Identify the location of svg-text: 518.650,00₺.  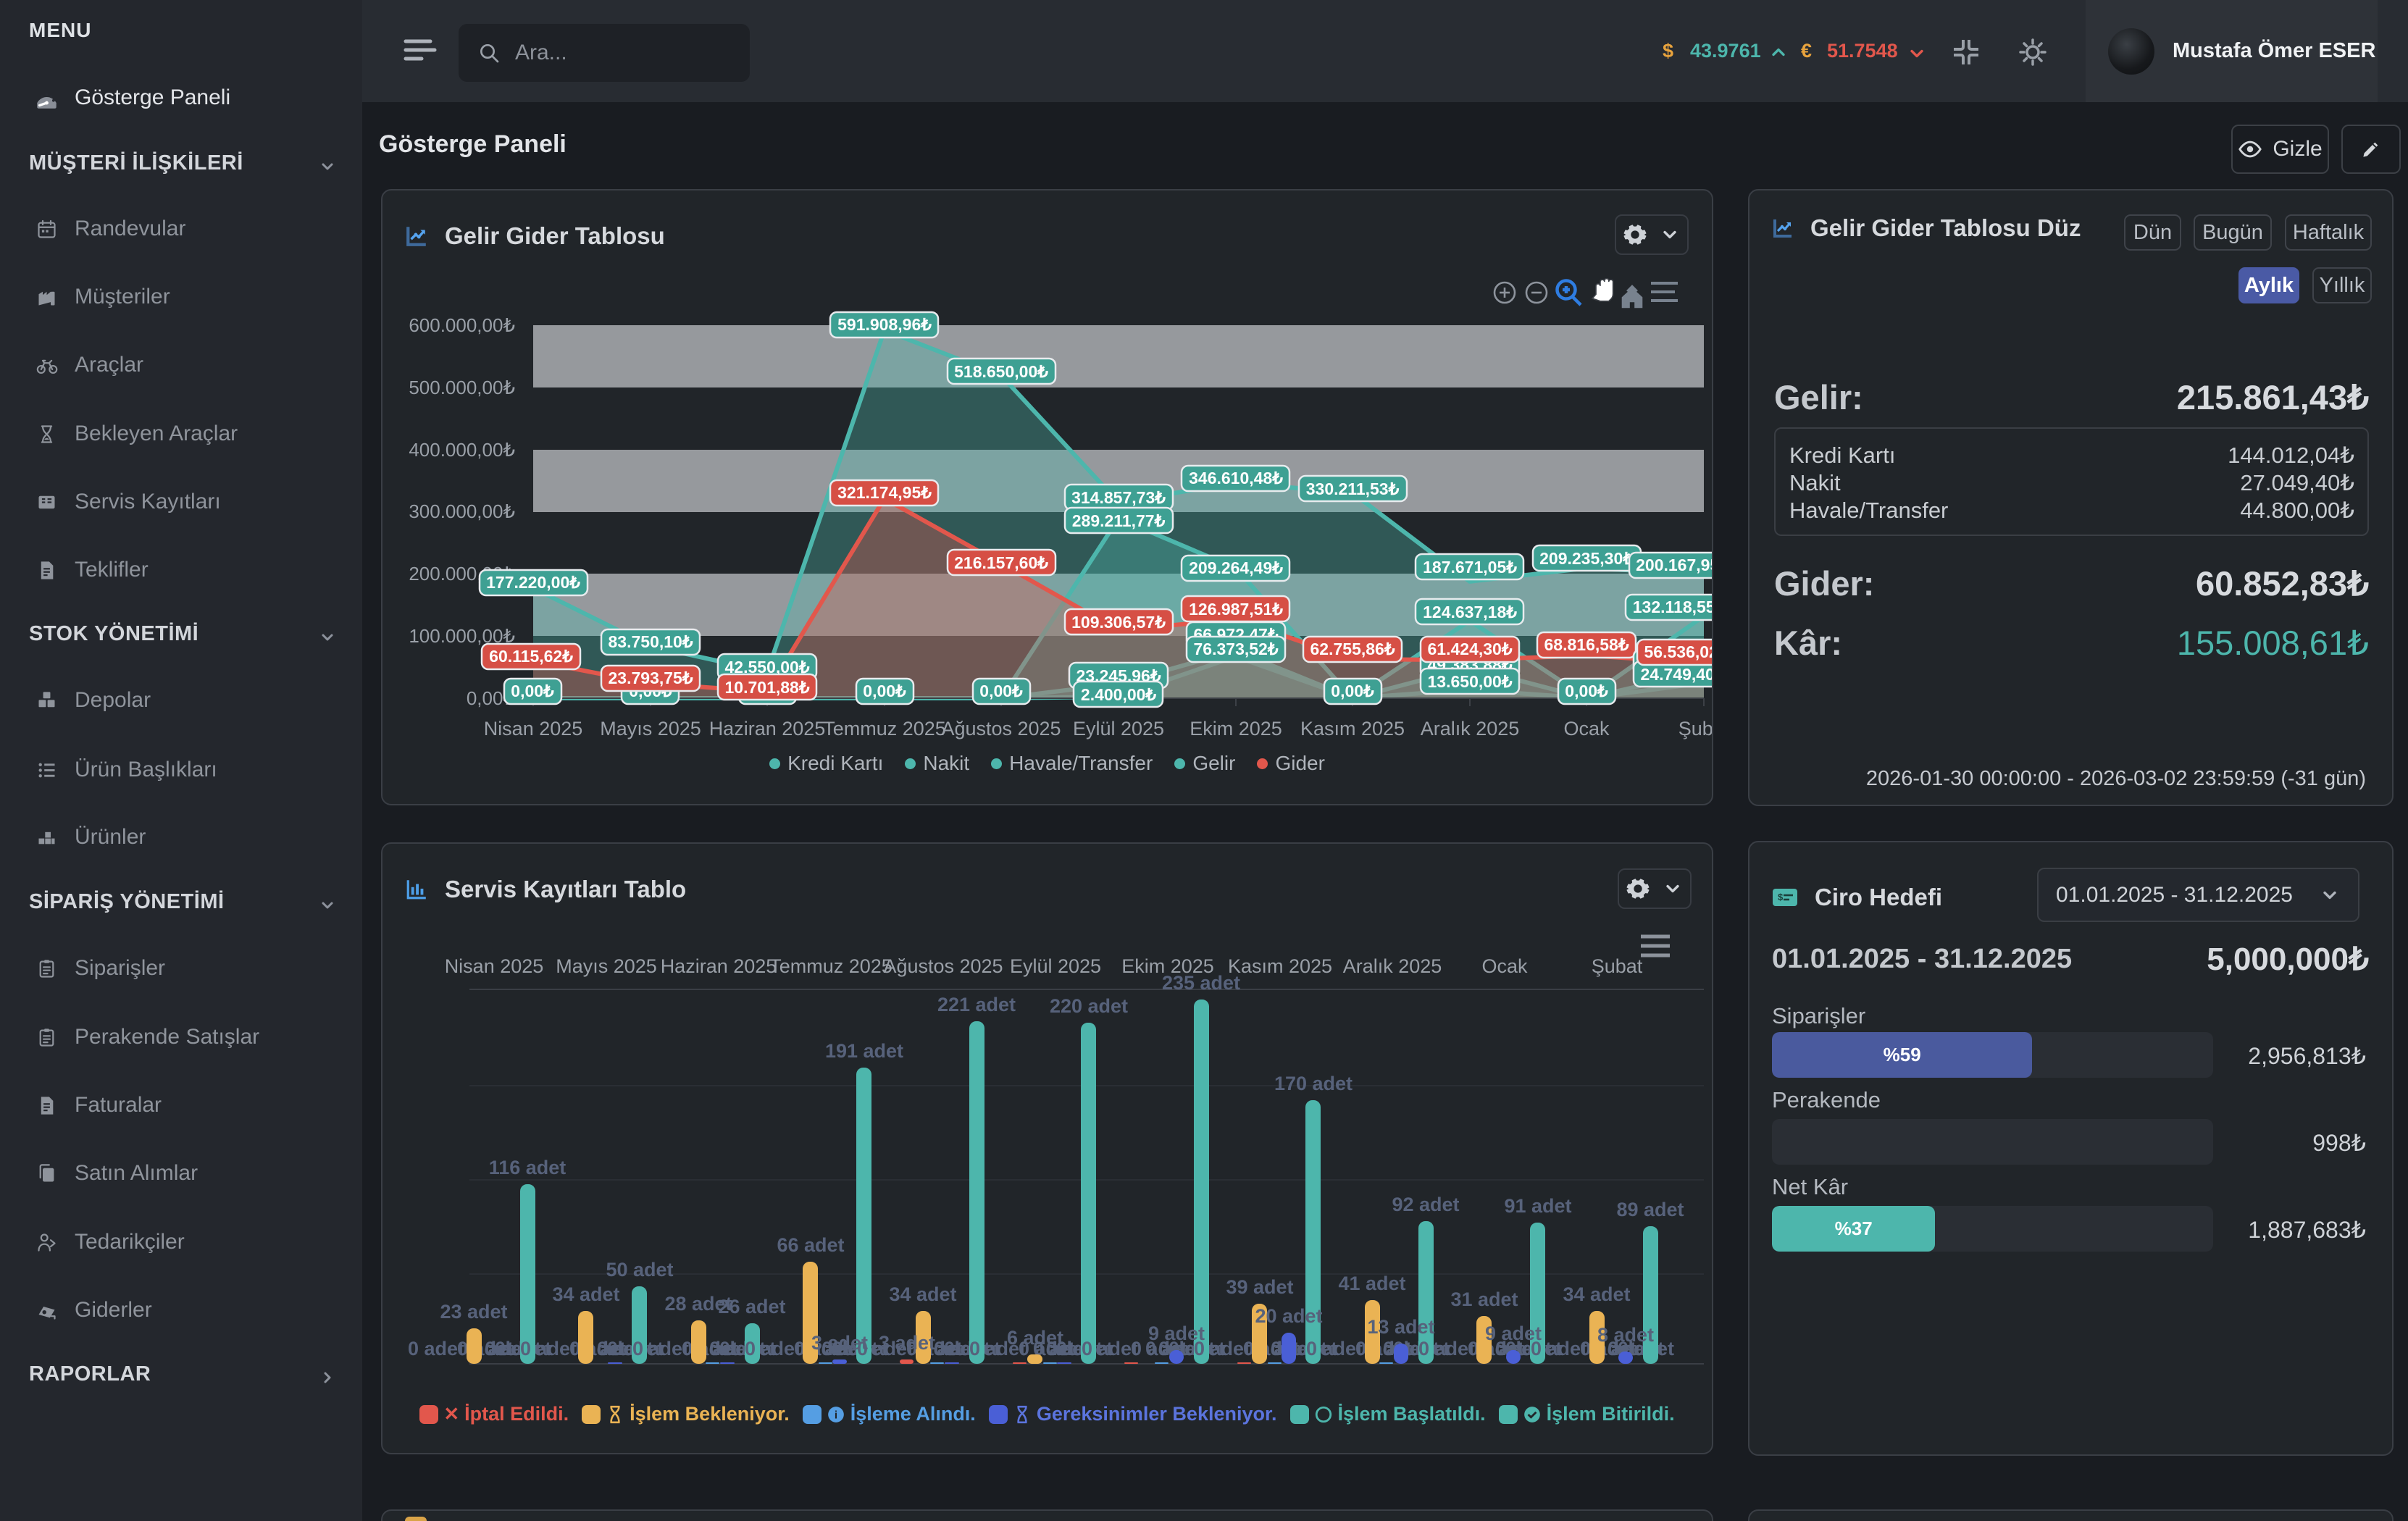
(1001, 371).